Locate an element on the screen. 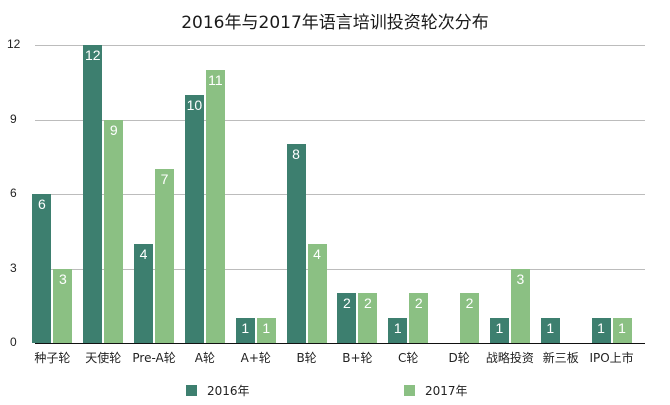 The height and width of the screenshot is (405, 670). bar-value-label: 9 is located at coordinates (113, 129).